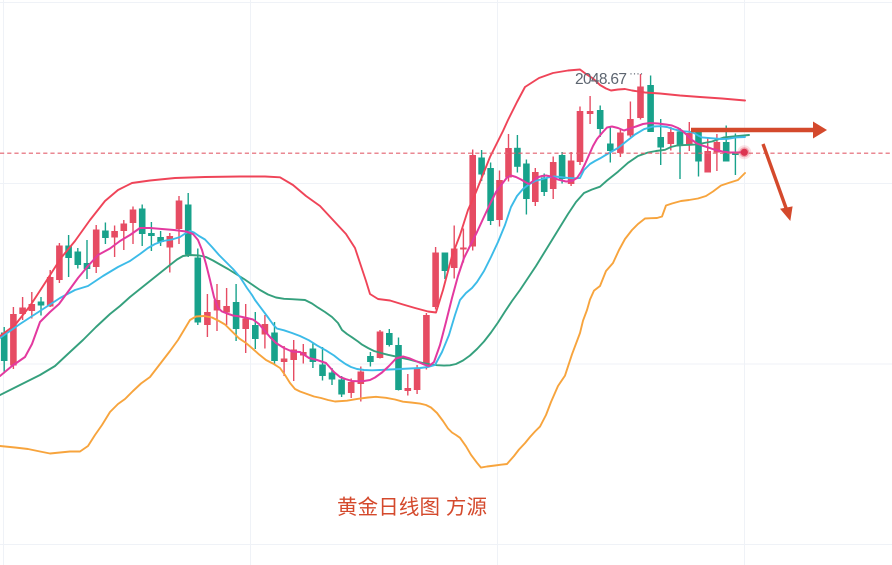  What do you see at coordinates (412, 507) in the screenshot?
I see `svg-text: 黄金日线图 方源` at bounding box center [412, 507].